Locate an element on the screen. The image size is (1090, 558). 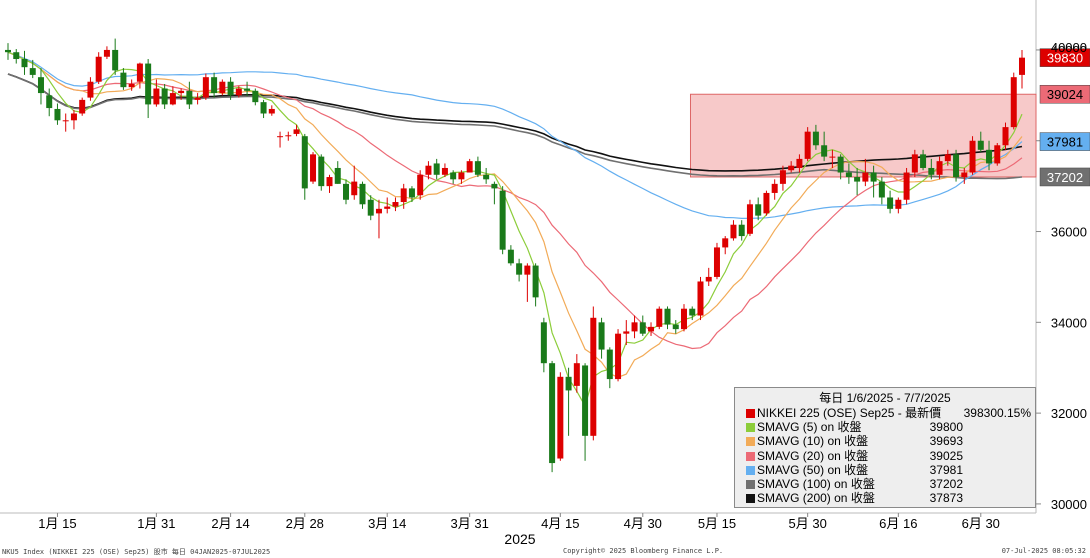
legend-label: SMAVG (20) on 收盤 is located at coordinates (813, 455).